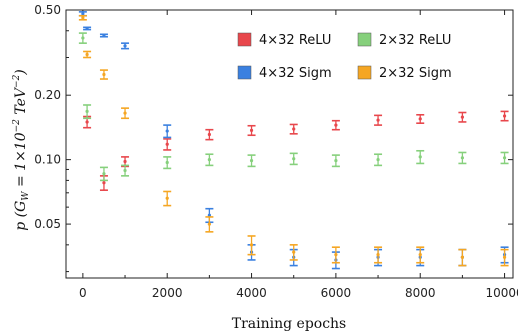  What do you see at coordinates (295, 73) in the screenshot?
I see `legend-label: 4×32 Sigm` at bounding box center [295, 73].